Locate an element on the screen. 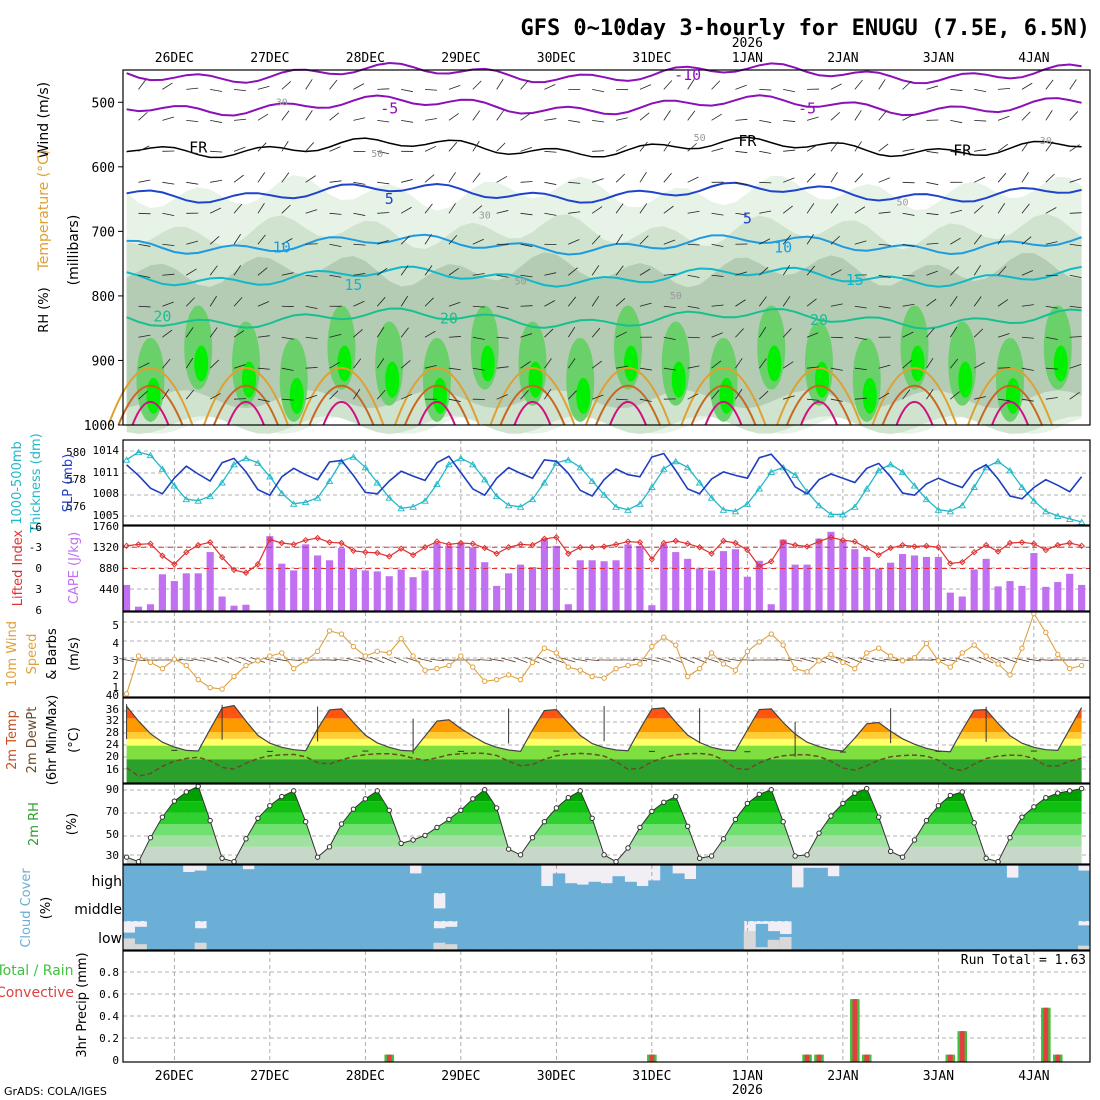 This screenshot has height=1100, width=1100. wind-barb-10m is located at coordinates (198, 660).